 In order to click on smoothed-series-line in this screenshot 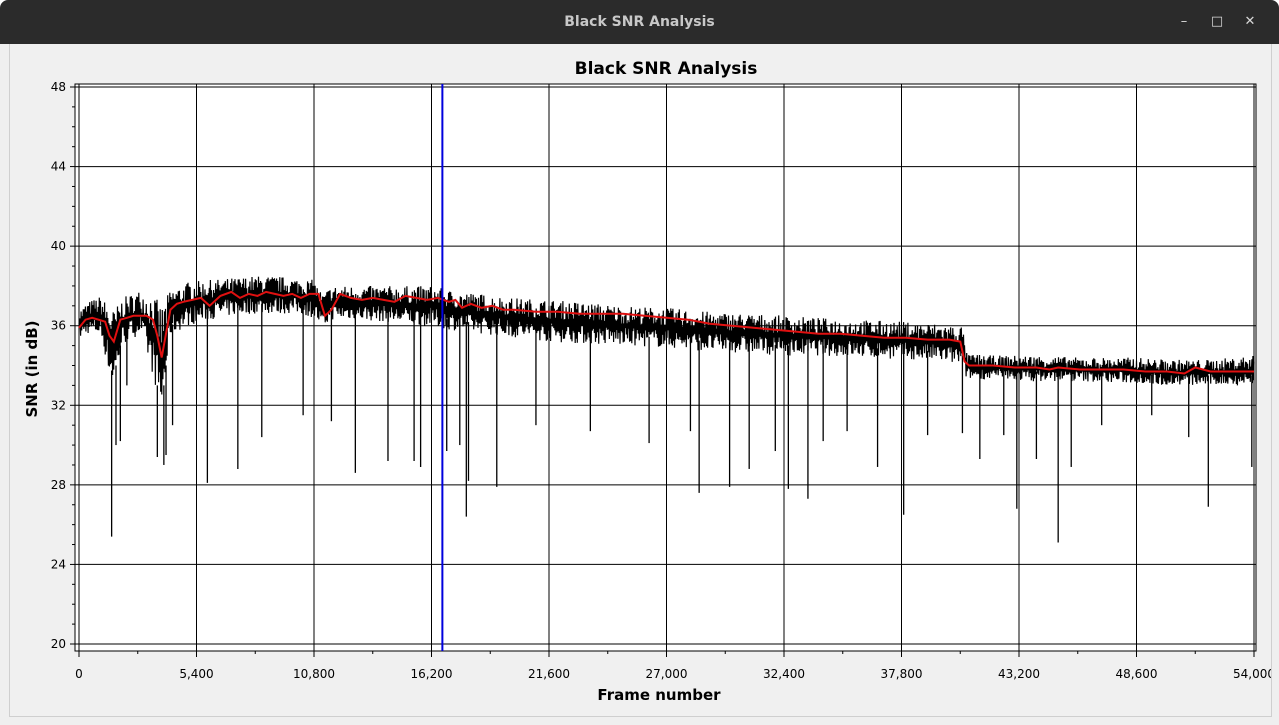, I will do `click(666, 332)`.